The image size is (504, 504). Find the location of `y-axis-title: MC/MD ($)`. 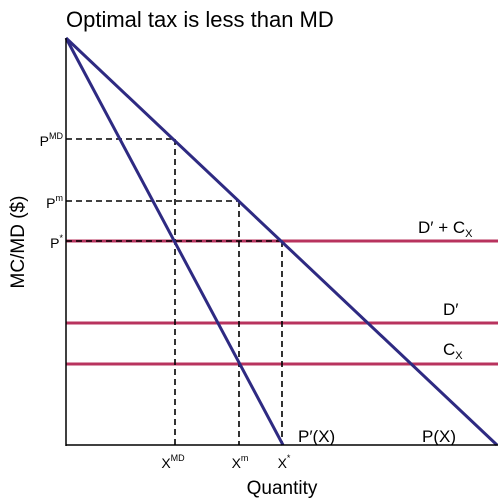

y-axis-title: MC/MD ($) is located at coordinates (18, 242).